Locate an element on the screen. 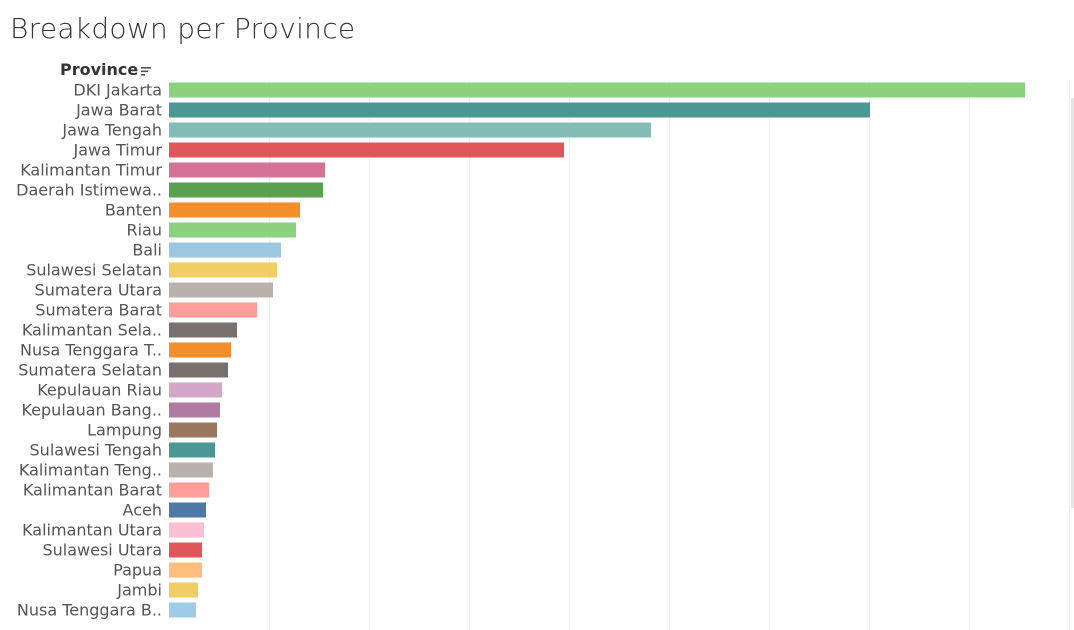 This screenshot has width=1074, height=630. province-field-header: Province is located at coordinates (106, 69).